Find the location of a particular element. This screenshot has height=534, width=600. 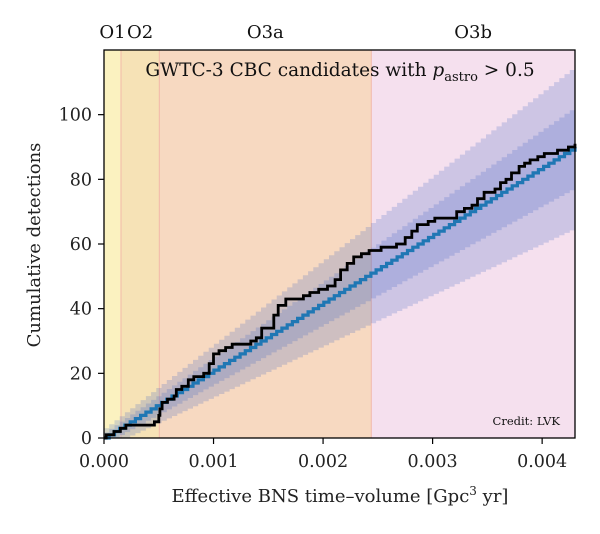

y-tick-label: 100 is located at coordinates (75, 116).